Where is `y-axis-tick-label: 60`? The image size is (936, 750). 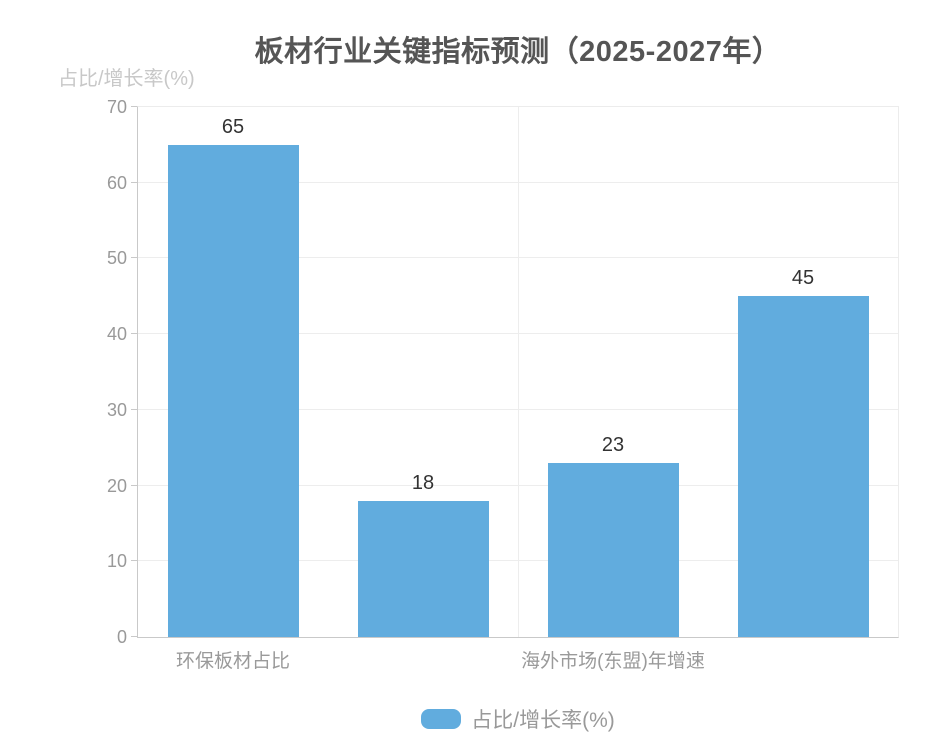
y-axis-tick-label: 60 is located at coordinates (116, 182).